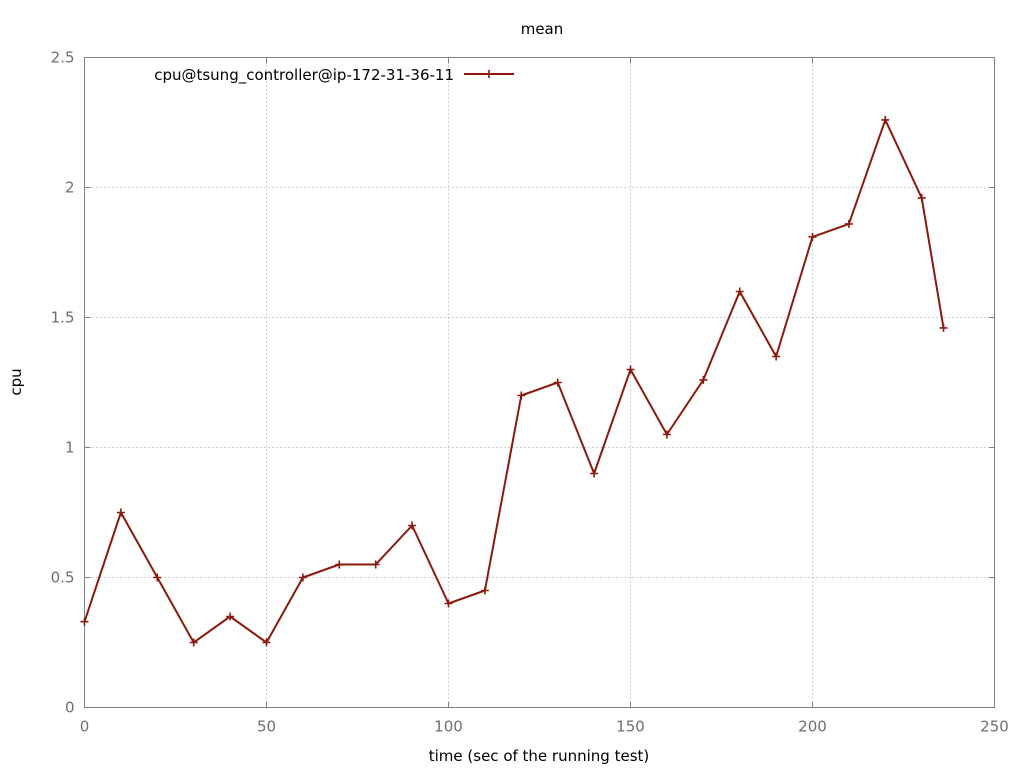 This screenshot has height=768, width=1024. What do you see at coordinates (544, 727) in the screenshot?
I see `x-axis-tick-labels: 0 50 100 150 200 250` at bounding box center [544, 727].